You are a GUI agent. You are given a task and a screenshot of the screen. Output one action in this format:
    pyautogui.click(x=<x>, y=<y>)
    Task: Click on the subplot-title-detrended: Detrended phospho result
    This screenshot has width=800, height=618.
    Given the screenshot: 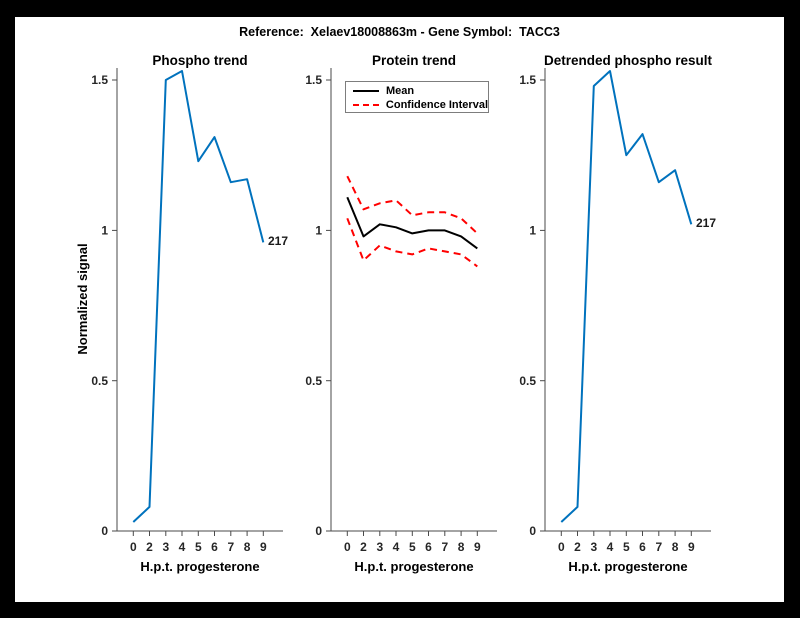 What is the action you would take?
    pyautogui.click(x=627, y=60)
    